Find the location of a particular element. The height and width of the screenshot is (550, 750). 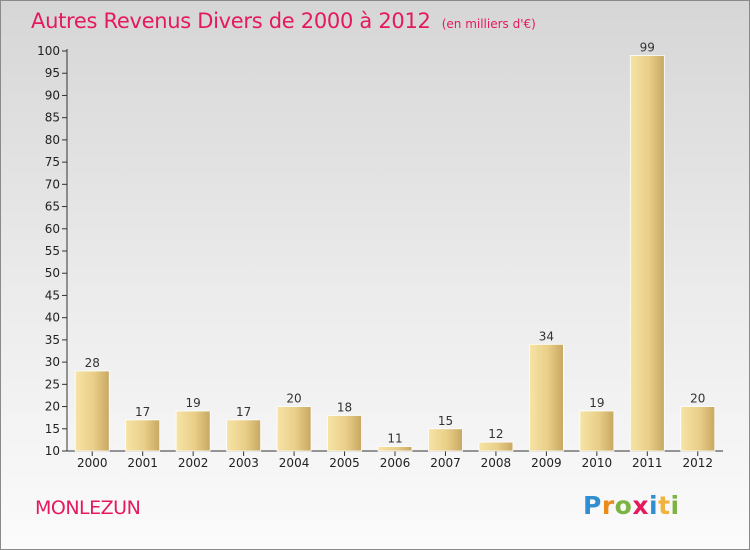

bar-2012 is located at coordinates (698, 429).